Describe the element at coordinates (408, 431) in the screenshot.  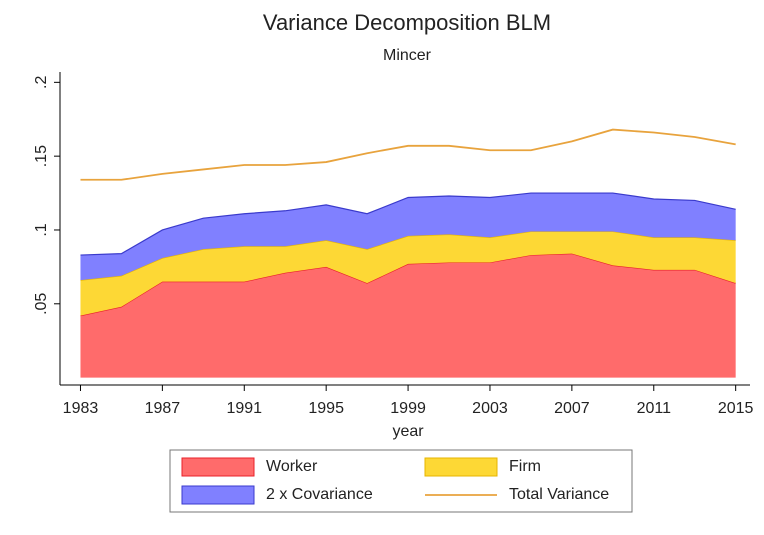
I see `x-axis-label: year` at that location.